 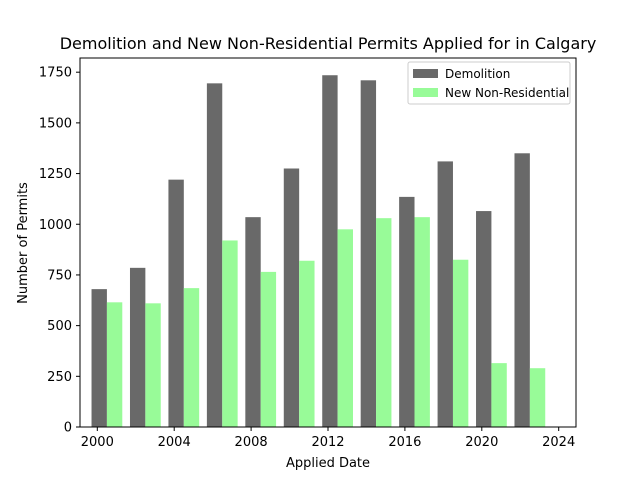 I want to click on y-axis-label: Number of Permits, so click(x=23, y=243).